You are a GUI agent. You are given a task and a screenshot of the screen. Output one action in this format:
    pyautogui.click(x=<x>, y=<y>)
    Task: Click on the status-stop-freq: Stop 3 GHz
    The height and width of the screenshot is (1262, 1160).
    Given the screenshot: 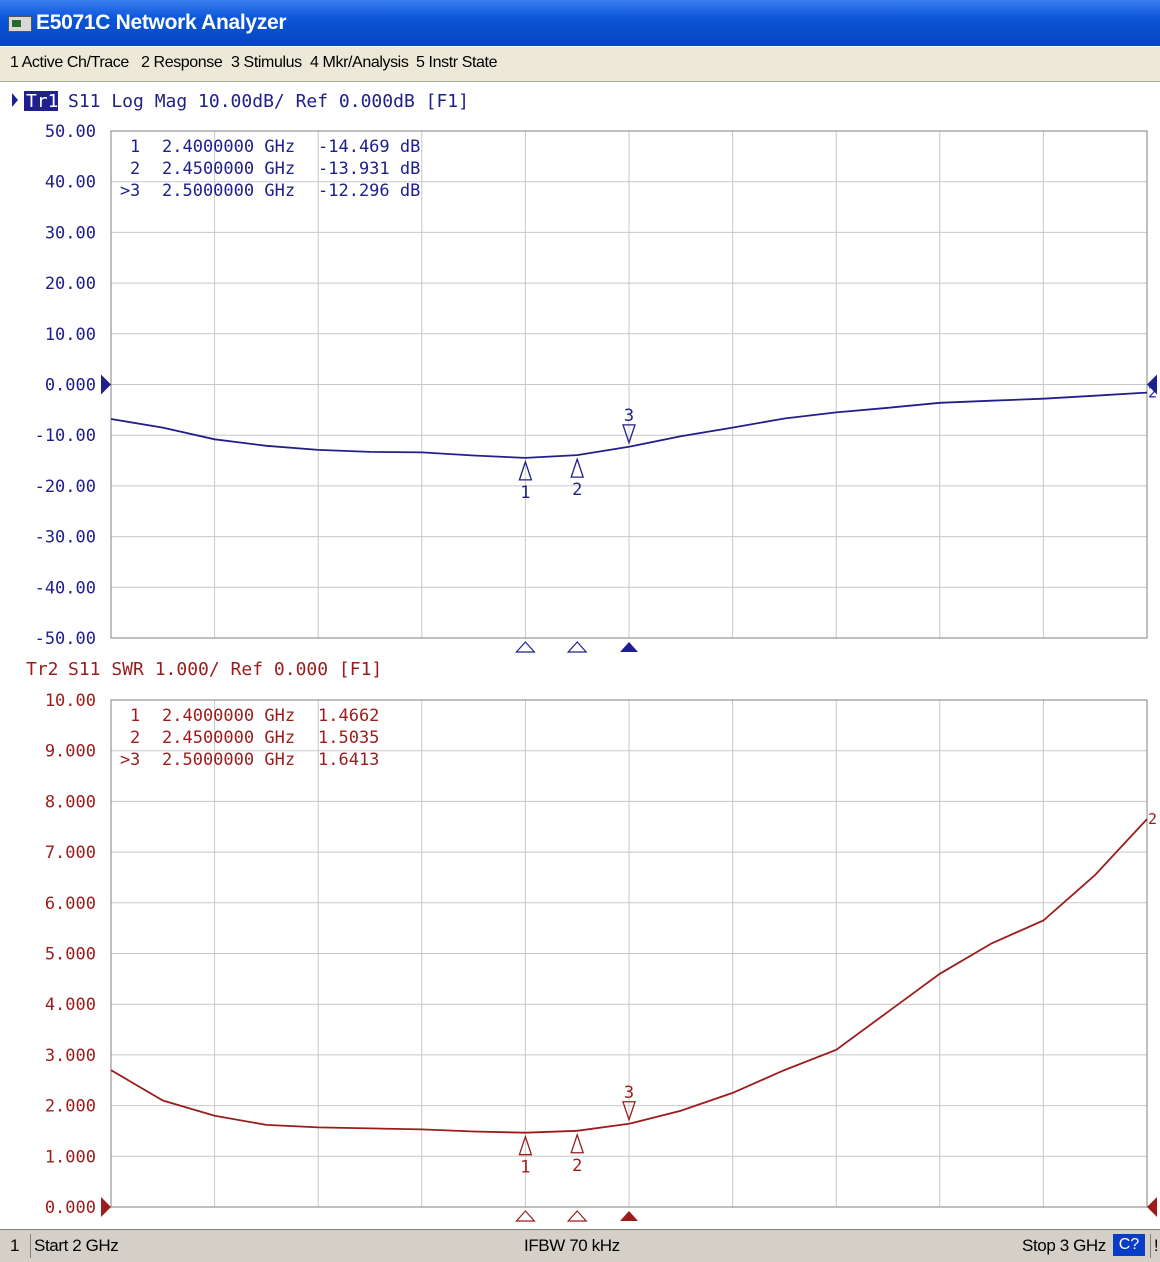 What is the action you would take?
    pyautogui.click(x=1064, y=1245)
    